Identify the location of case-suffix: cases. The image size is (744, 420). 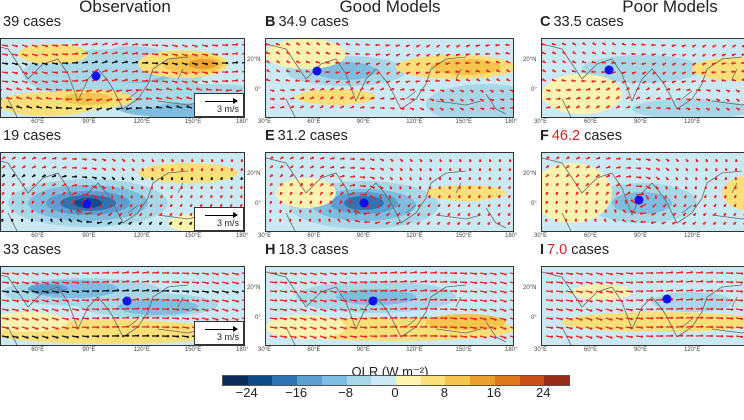
(327, 22).